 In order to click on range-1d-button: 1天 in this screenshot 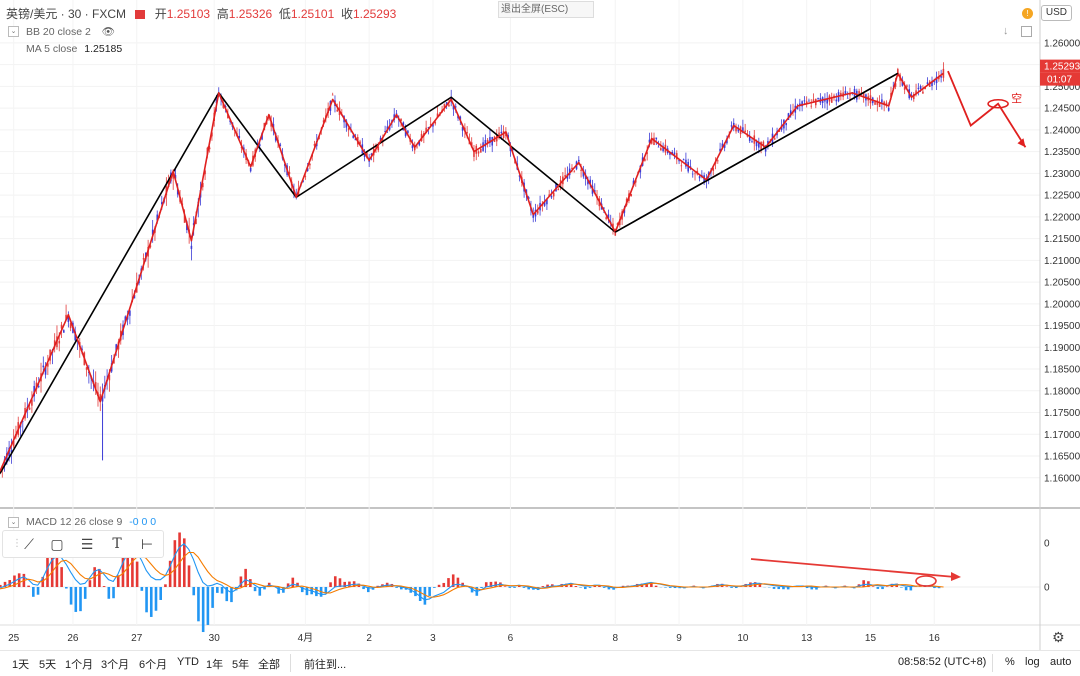, I will do `click(20, 664)`.